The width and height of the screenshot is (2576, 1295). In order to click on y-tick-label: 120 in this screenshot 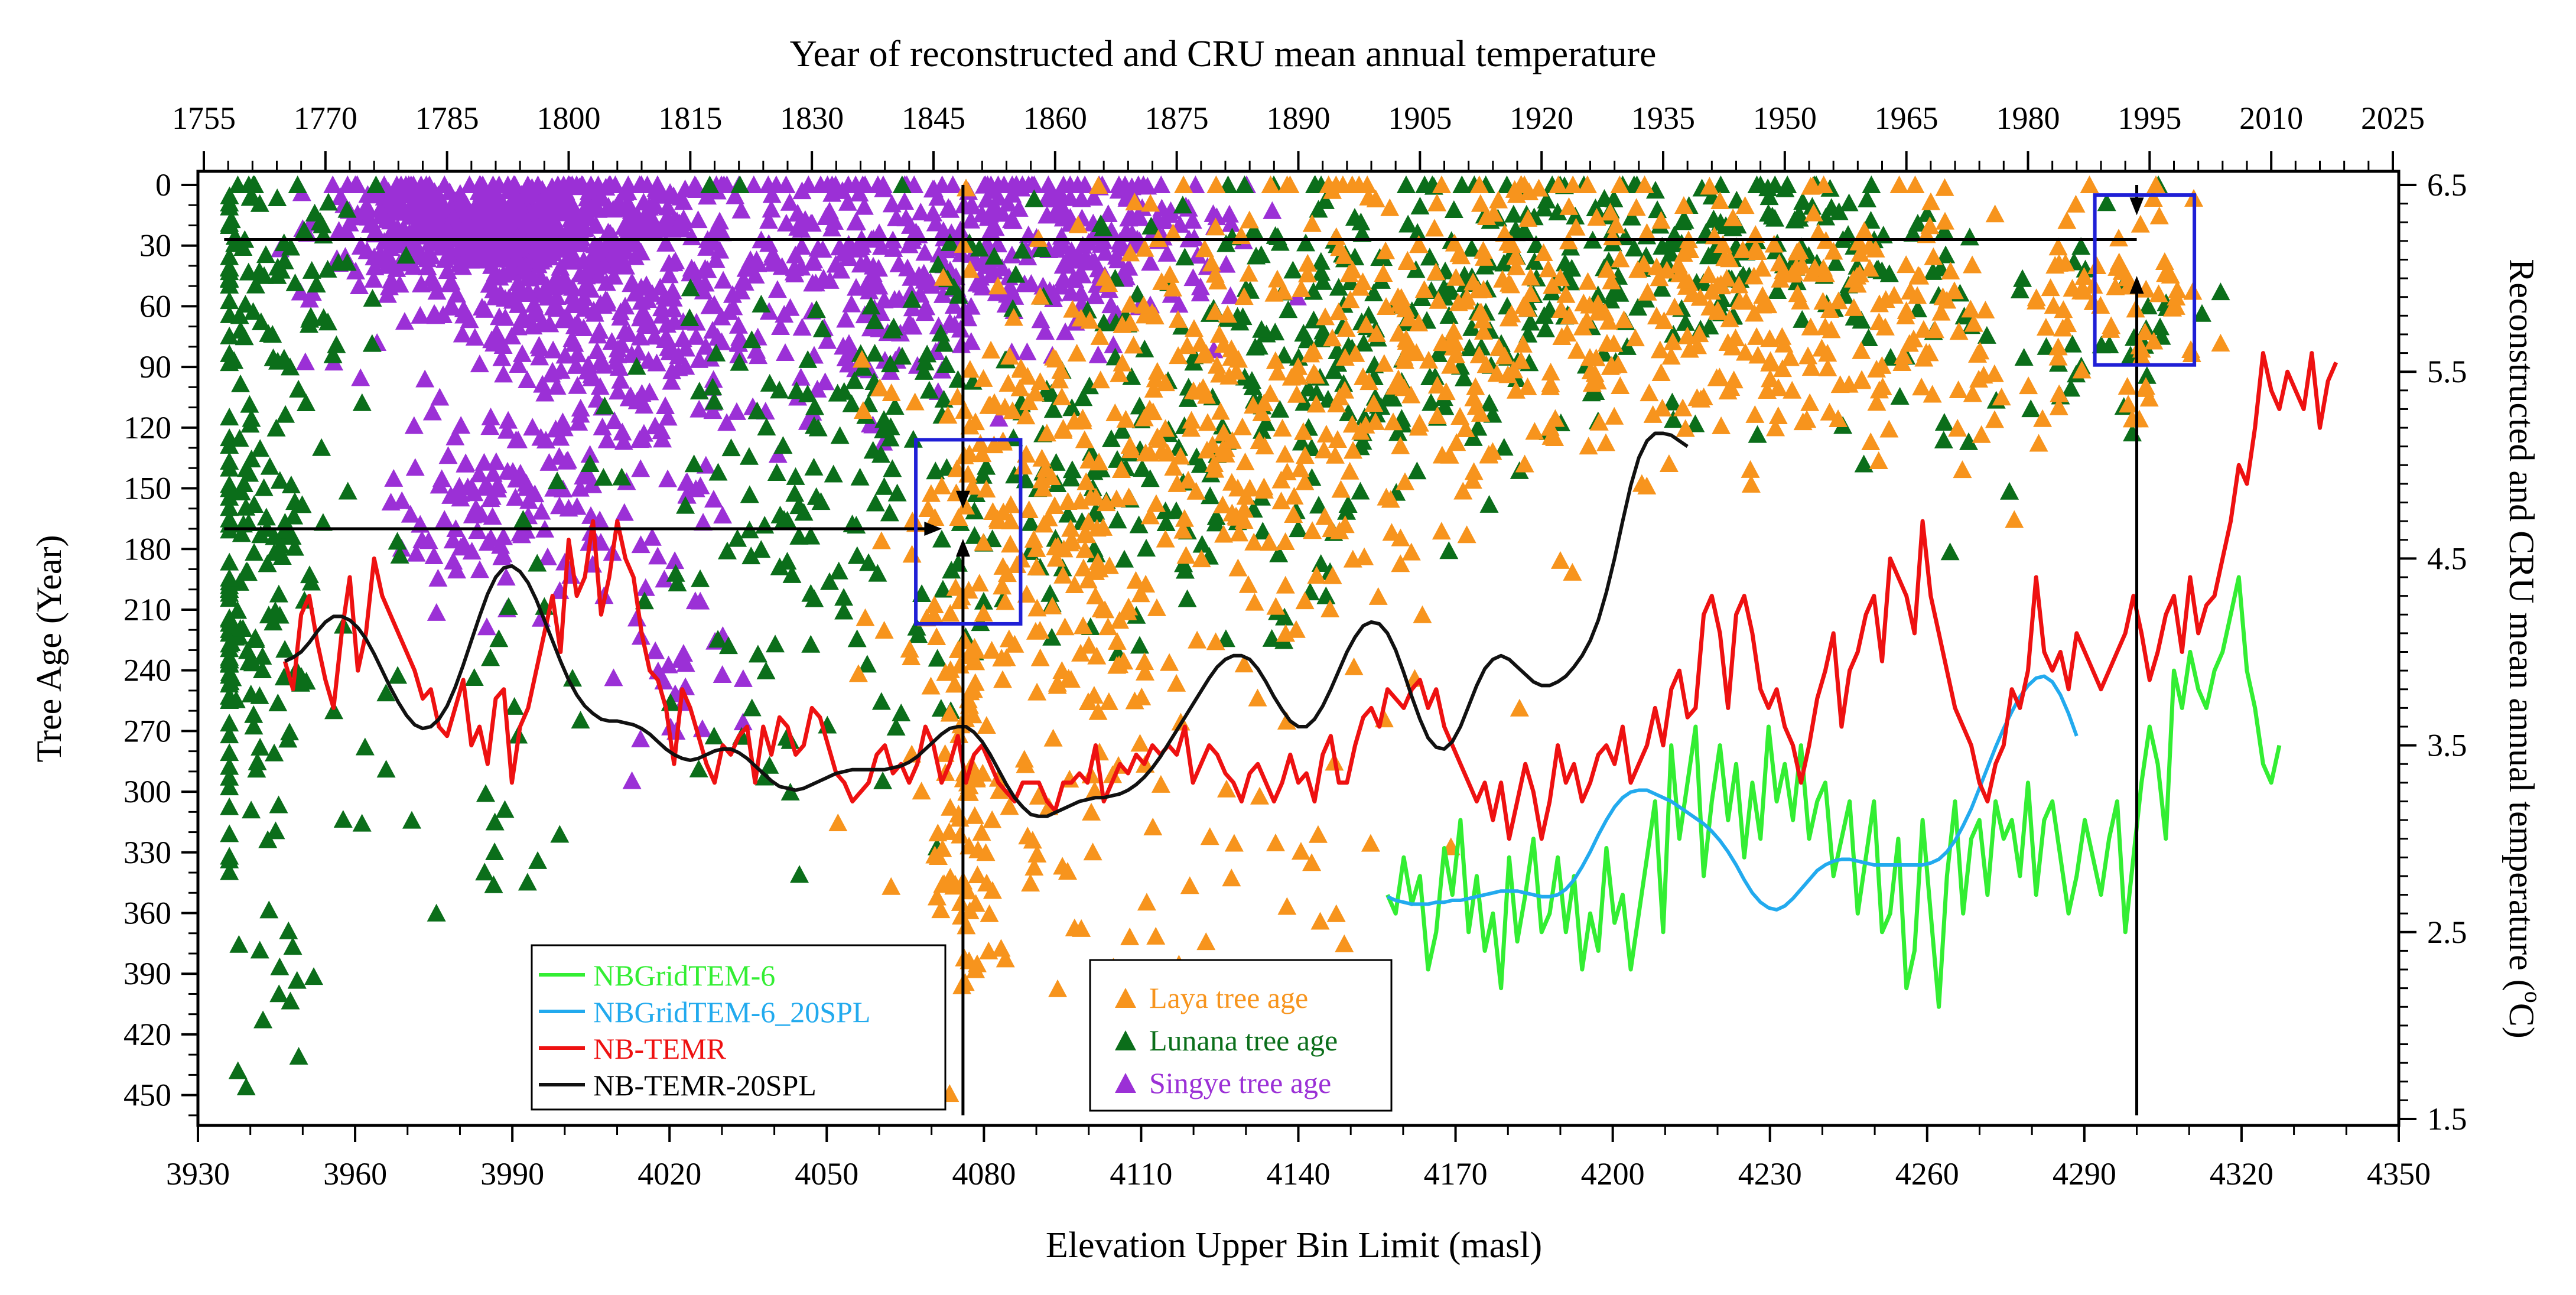, I will do `click(147, 427)`.